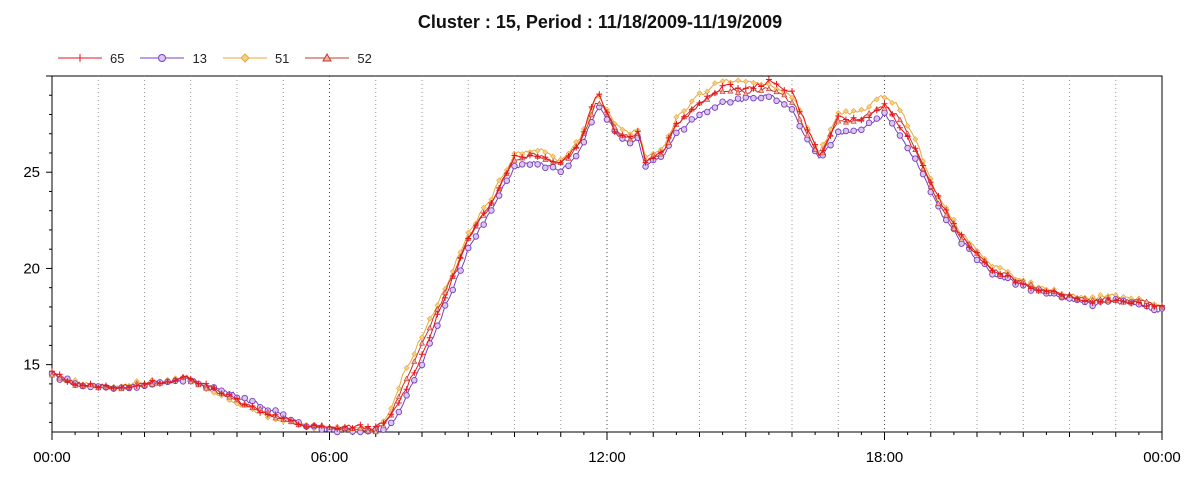 The width and height of the screenshot is (1200, 480). I want to click on x-tick-label: 06:00, so click(330, 457).